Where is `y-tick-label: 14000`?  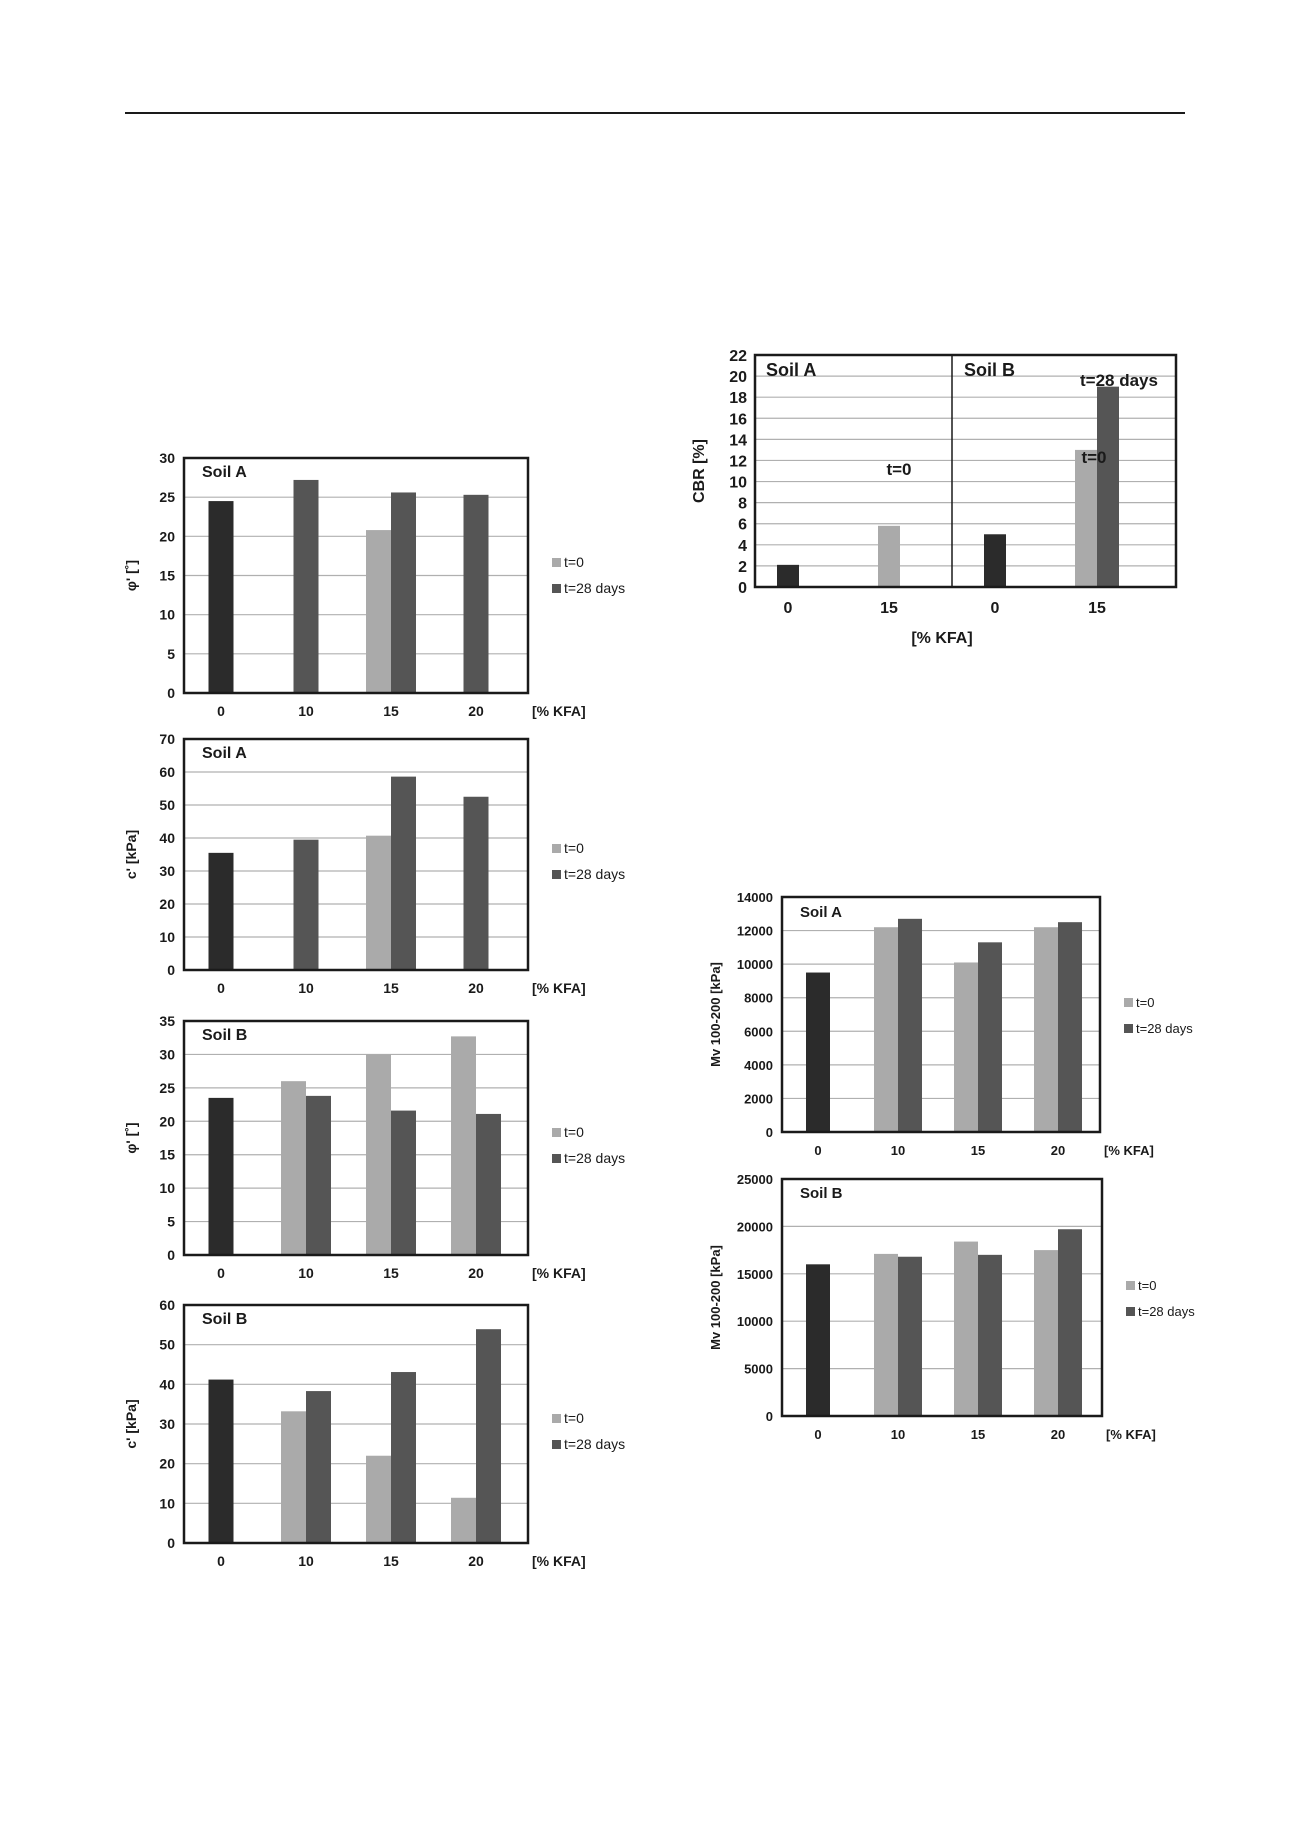
y-tick-label: 14000 is located at coordinates (755, 897).